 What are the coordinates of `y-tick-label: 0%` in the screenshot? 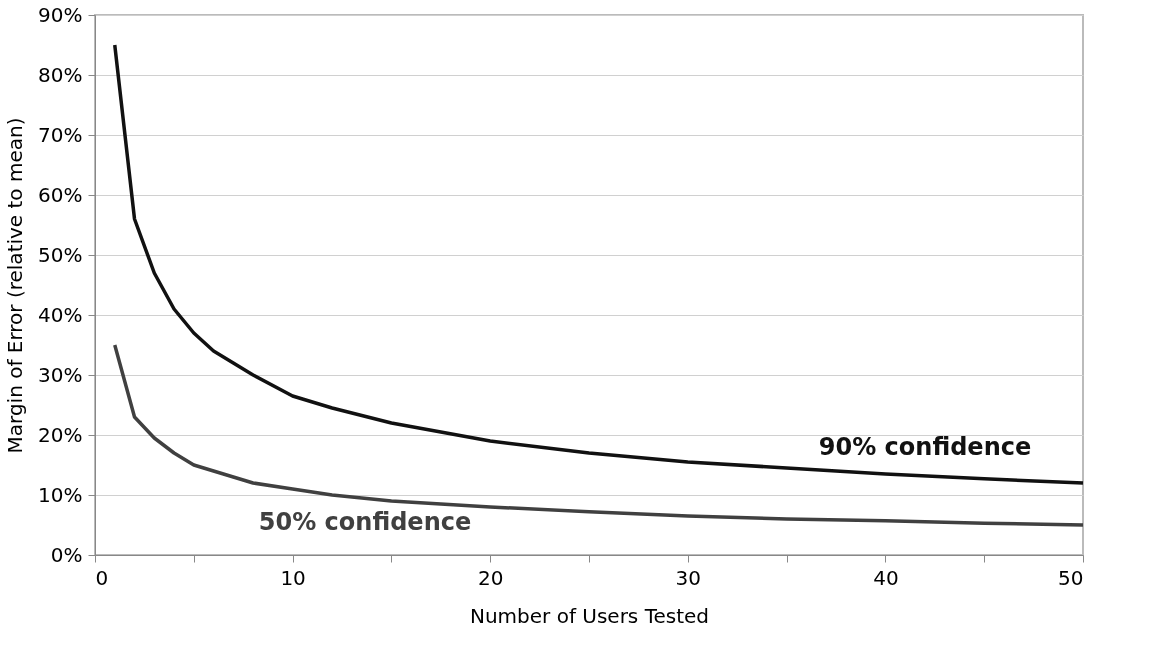 It's located at (66, 554).